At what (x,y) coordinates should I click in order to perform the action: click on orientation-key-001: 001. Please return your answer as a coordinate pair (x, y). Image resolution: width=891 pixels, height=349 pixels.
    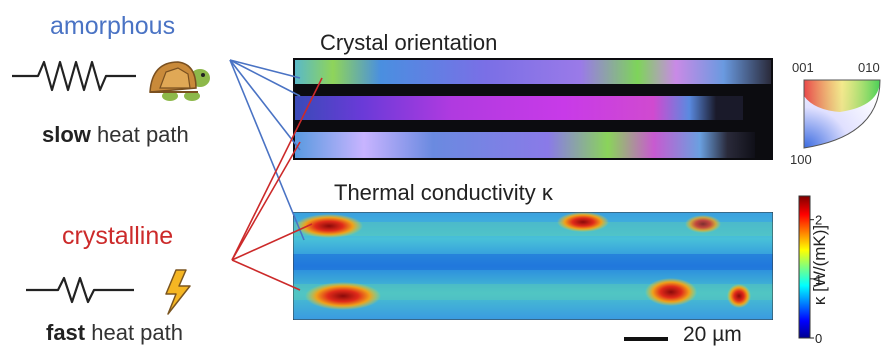
    Looking at the image, I should click on (803, 67).